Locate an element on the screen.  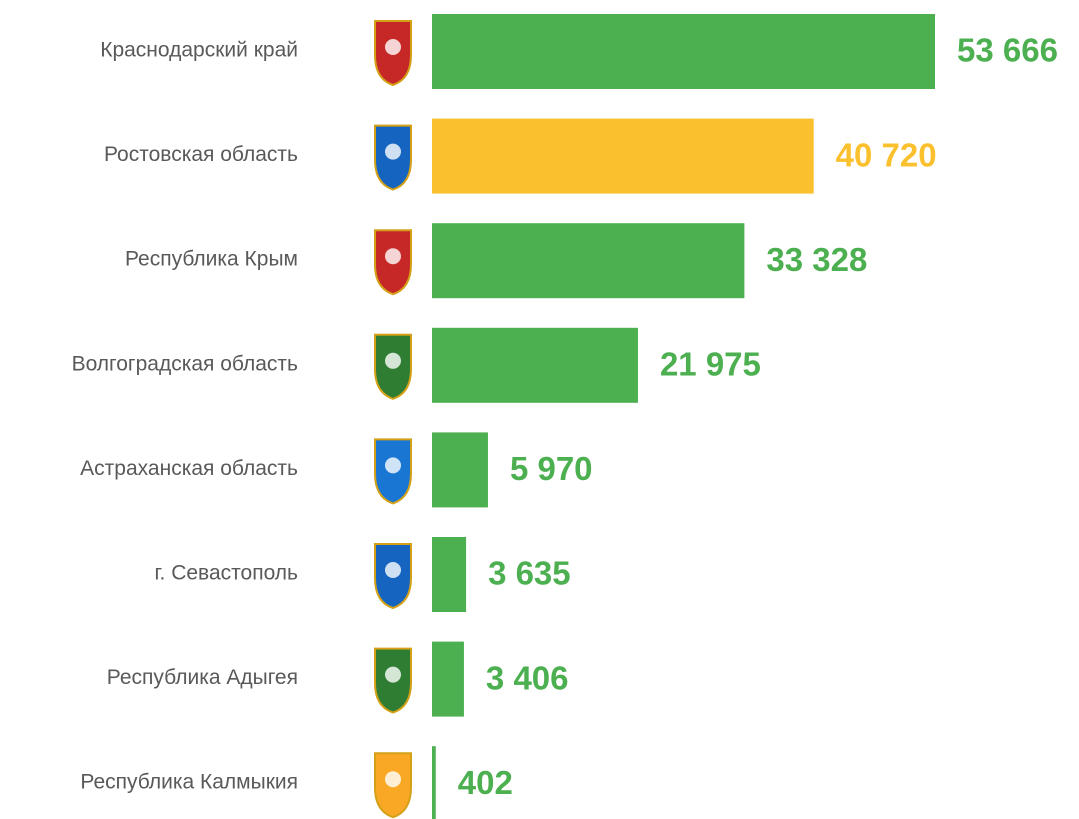
category-label: Ростовская область is located at coordinates (201, 154).